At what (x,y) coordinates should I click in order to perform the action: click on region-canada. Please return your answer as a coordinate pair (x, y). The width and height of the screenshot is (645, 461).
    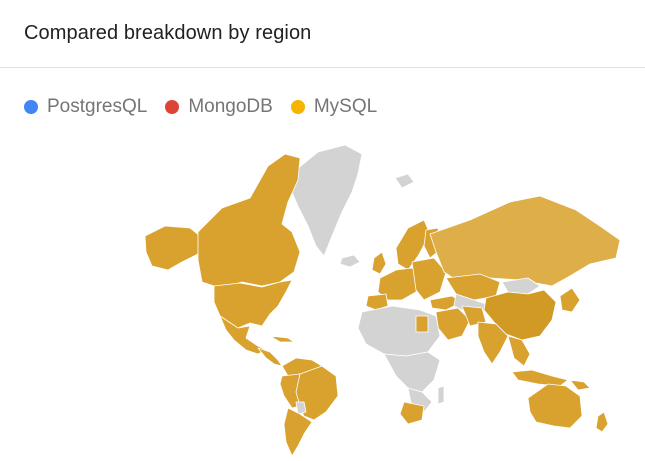
    Looking at the image, I should click on (249, 220).